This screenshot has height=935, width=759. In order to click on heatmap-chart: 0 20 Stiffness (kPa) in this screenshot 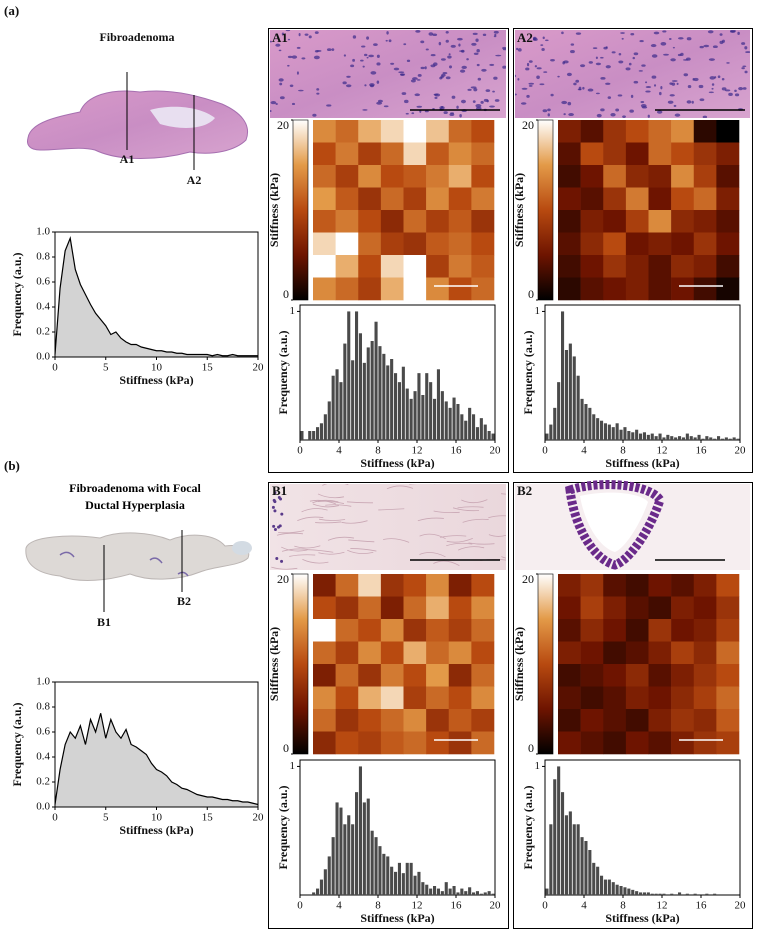, I will do `click(626, 209)`.